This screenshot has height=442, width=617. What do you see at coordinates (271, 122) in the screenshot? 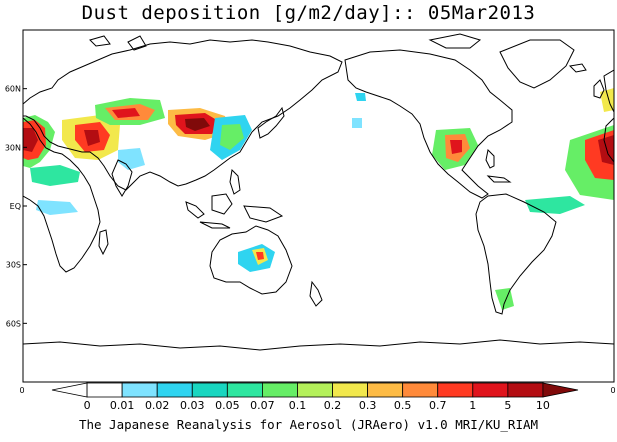
I see `coast-japan` at bounding box center [271, 122].